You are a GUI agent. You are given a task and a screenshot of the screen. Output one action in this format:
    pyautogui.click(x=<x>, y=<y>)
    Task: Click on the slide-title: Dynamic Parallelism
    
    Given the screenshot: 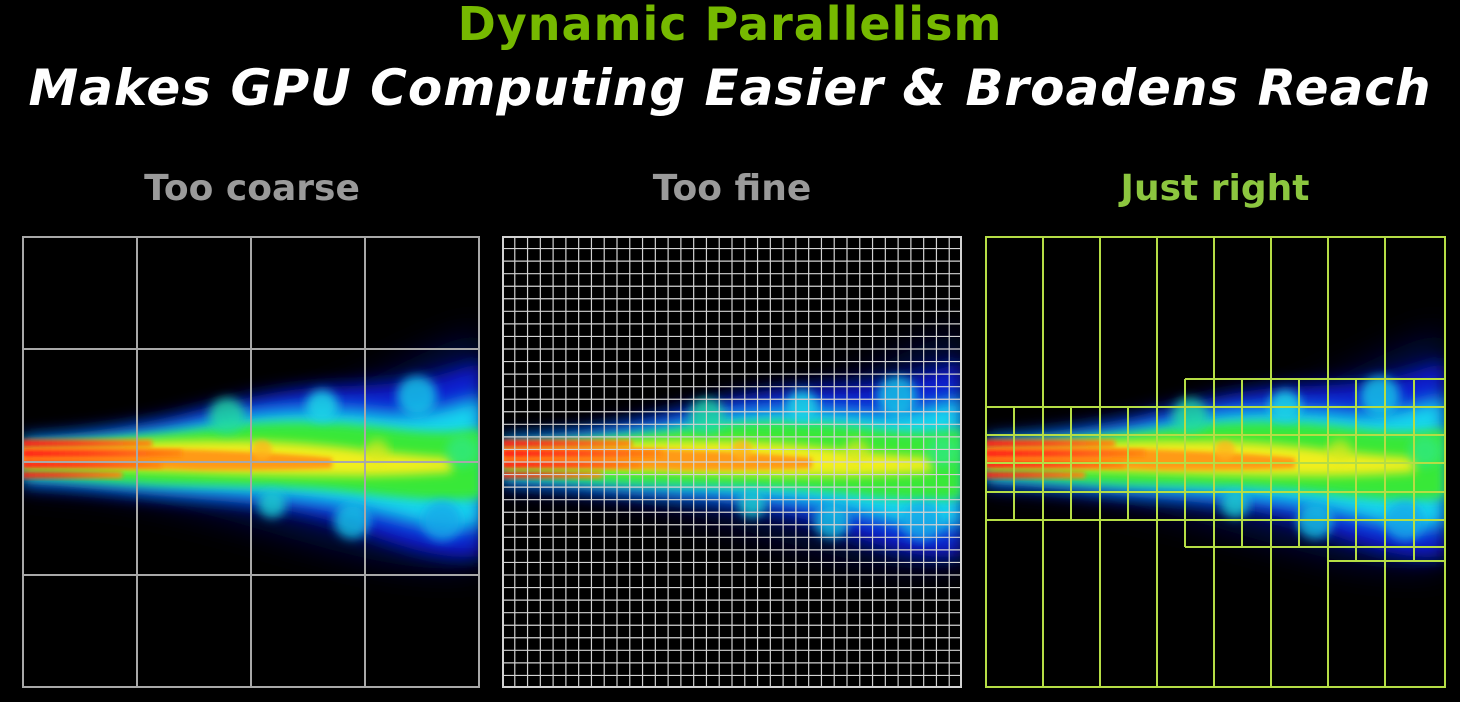 What is the action you would take?
    pyautogui.click(x=730, y=25)
    